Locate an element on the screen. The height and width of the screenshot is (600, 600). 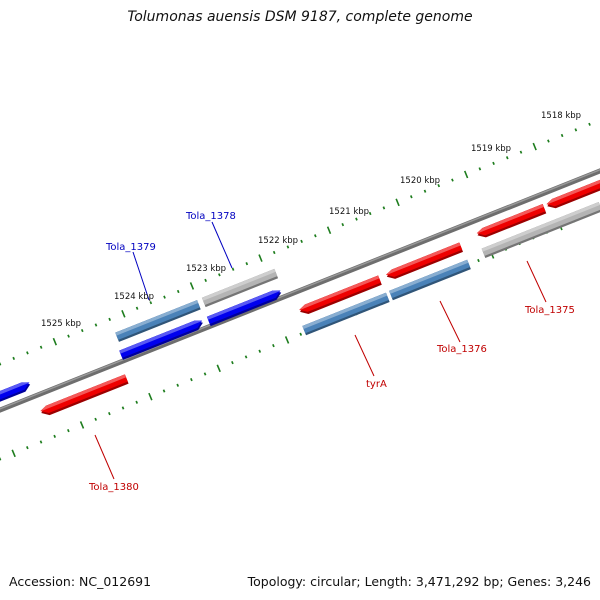
feature-steelblue-tyra is located at coordinates (346, 314).